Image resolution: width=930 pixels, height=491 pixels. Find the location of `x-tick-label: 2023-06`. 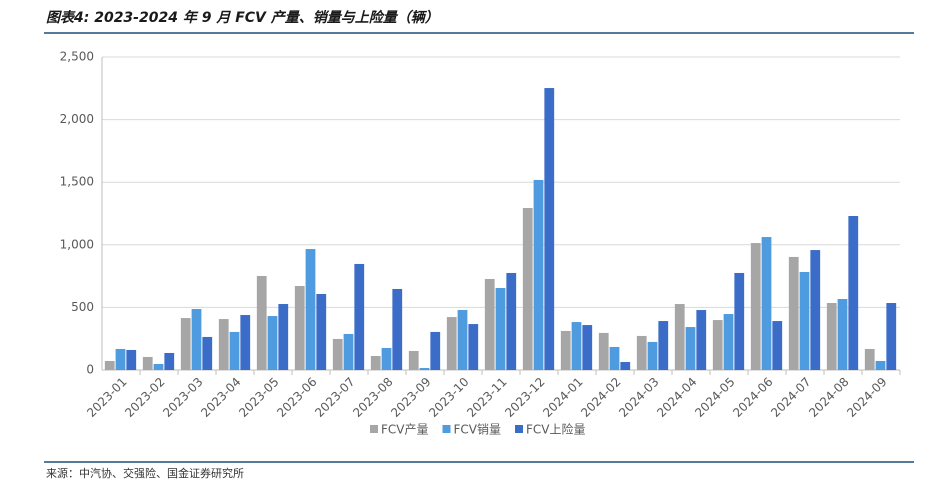

x-tick-label: 2023-06 is located at coordinates (296, 397).